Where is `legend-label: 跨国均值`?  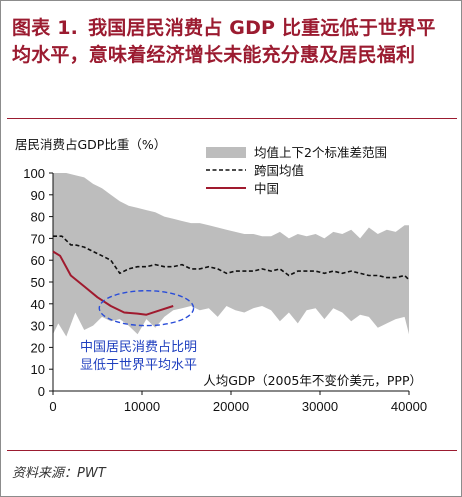
legend-label: 跨国均值 is located at coordinates (279, 170).